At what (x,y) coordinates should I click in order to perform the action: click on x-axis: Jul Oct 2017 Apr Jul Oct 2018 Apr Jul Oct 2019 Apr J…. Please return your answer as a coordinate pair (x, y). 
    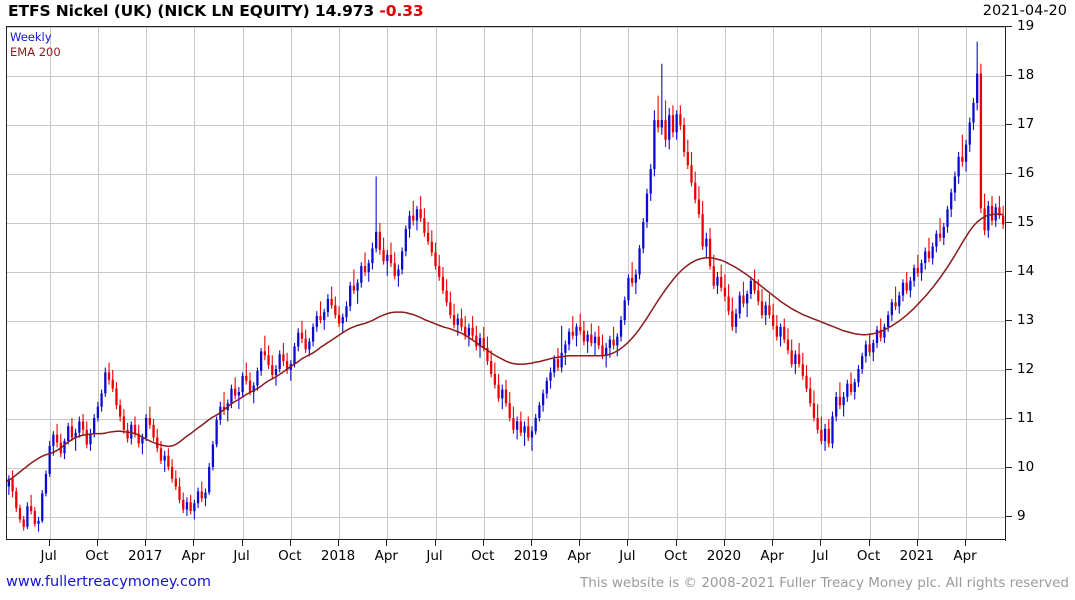
    Looking at the image, I should click on (506, 556).